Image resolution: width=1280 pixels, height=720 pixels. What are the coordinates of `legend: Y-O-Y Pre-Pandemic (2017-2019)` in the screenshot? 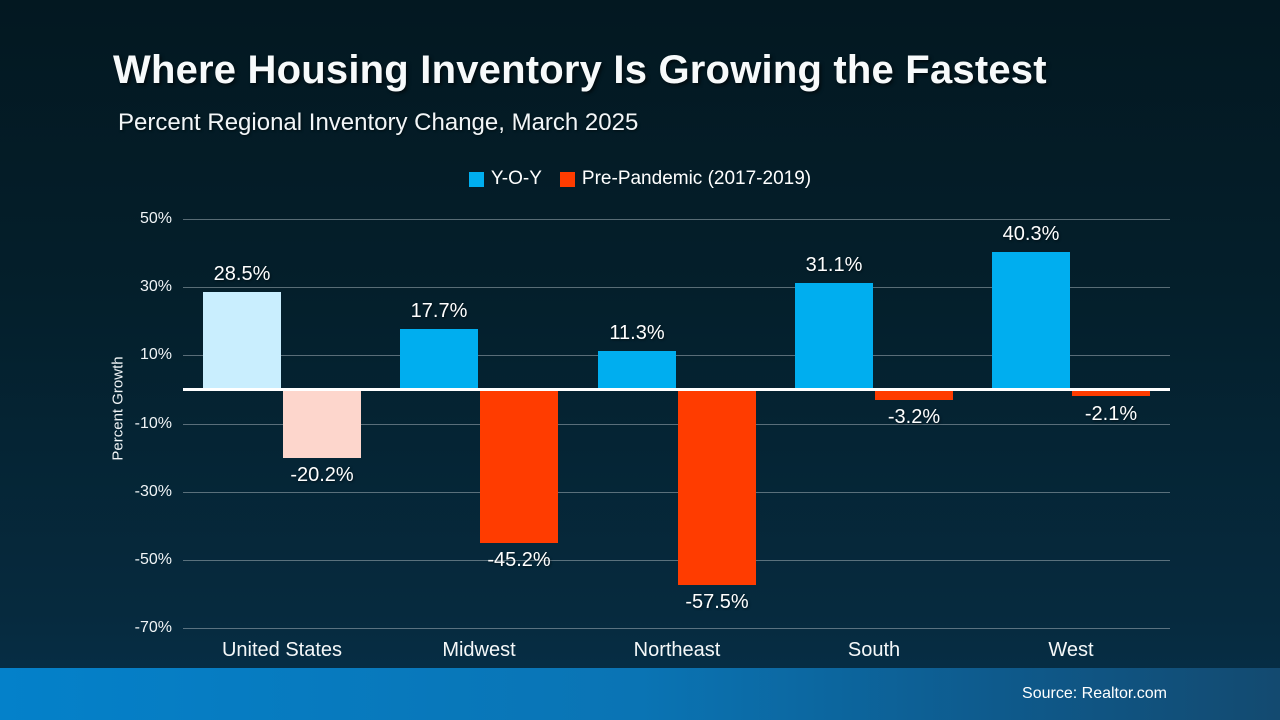 It's located at (640, 179).